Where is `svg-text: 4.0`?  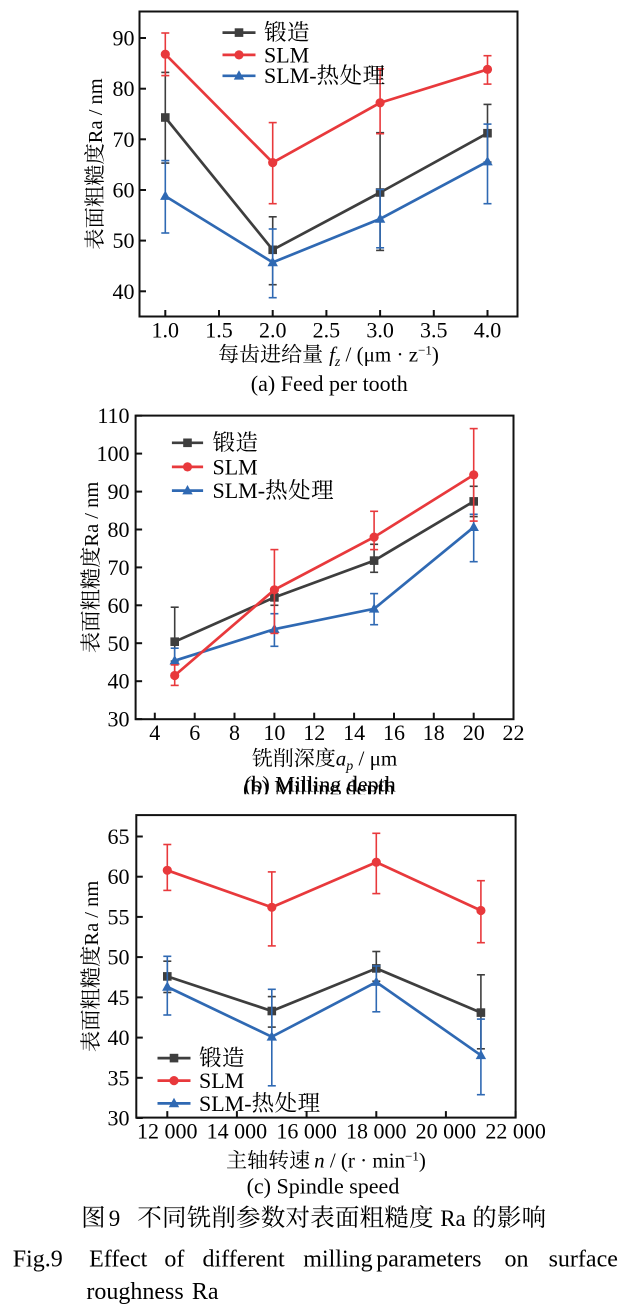 svg-text: 4.0 is located at coordinates (488, 330).